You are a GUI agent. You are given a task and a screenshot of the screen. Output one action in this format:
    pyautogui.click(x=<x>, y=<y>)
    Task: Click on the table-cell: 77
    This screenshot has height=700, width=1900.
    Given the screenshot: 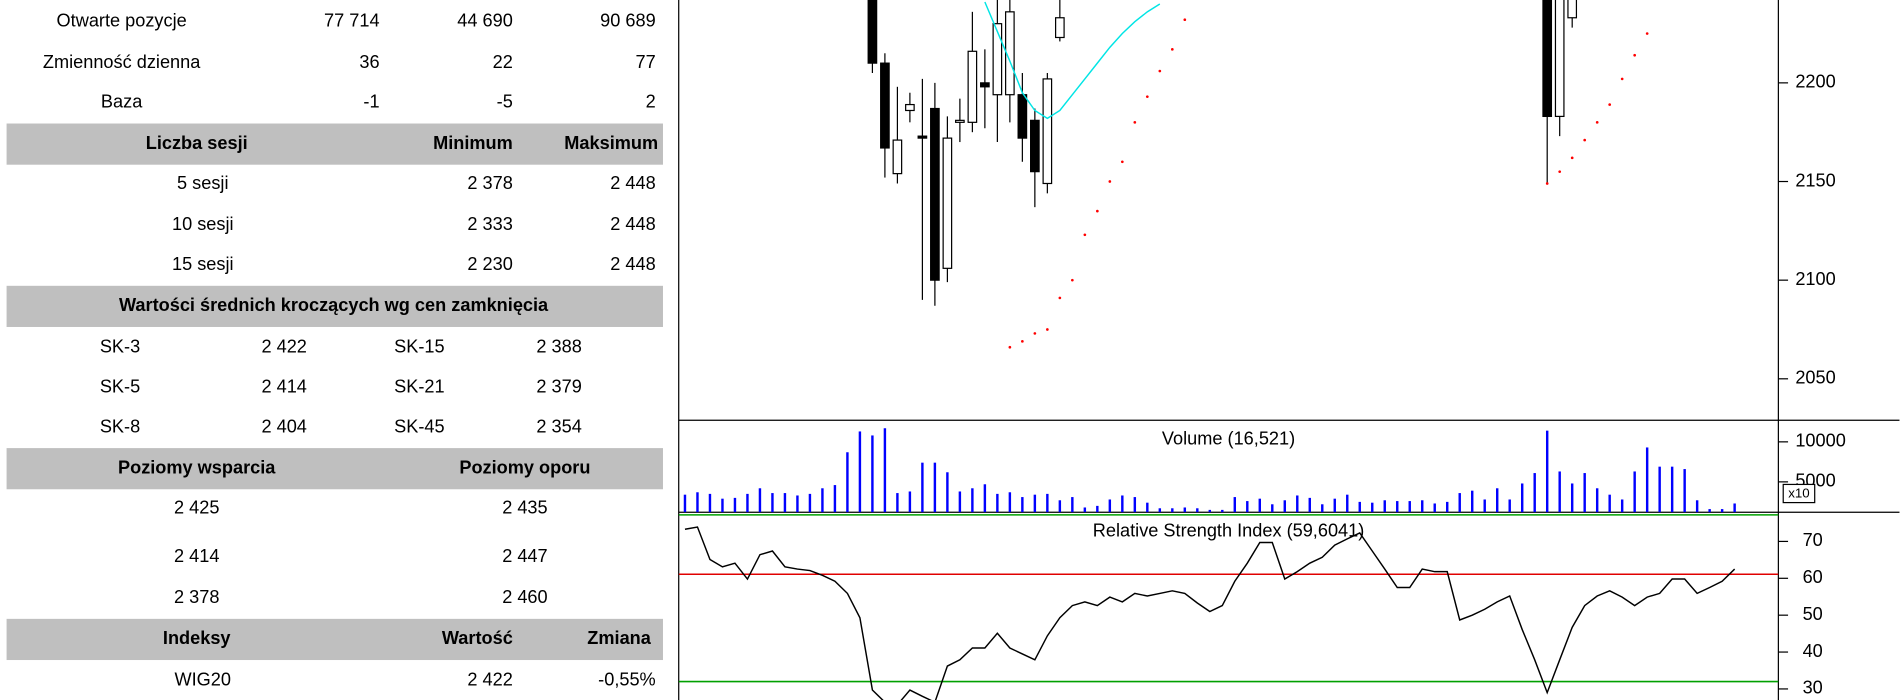 What is the action you would take?
    pyautogui.click(x=646, y=62)
    